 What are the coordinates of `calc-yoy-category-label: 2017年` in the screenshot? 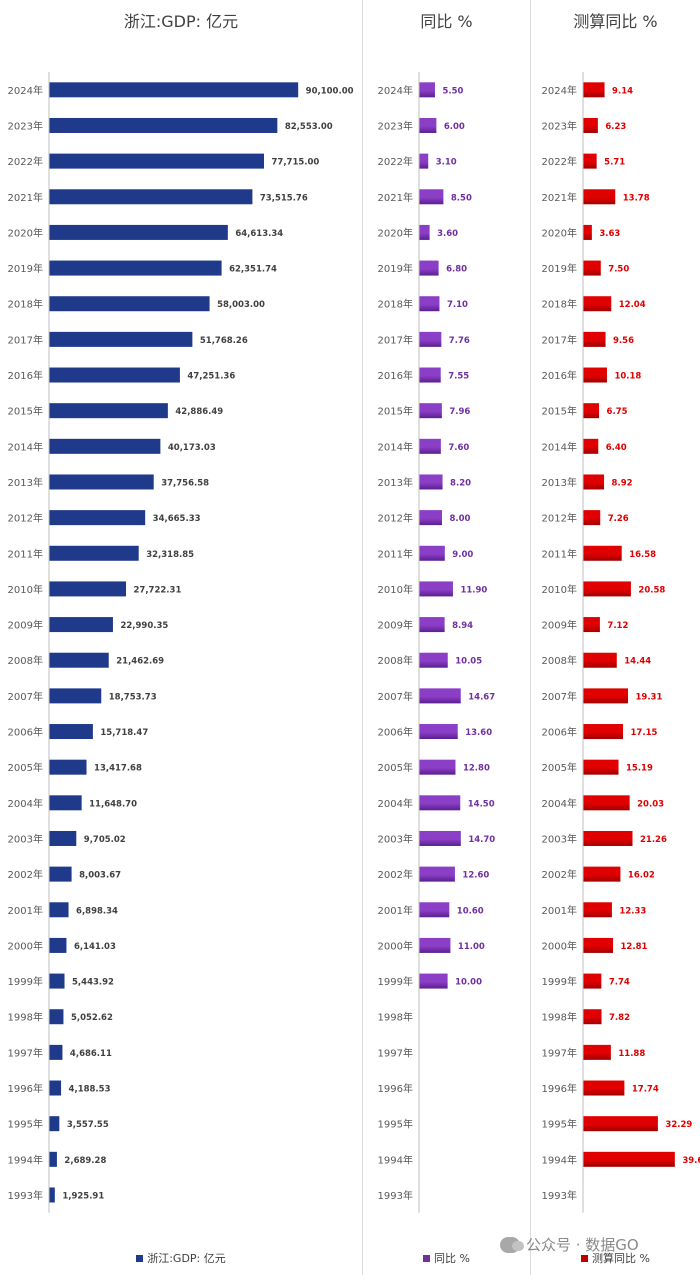 It's located at (559, 339).